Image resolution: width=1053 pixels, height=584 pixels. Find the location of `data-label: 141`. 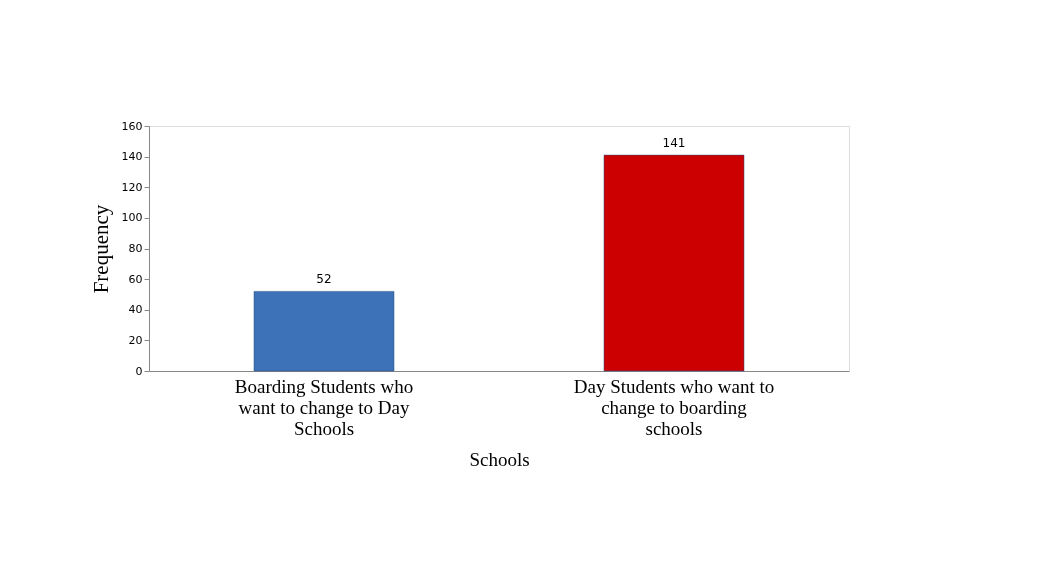

data-label: 141 is located at coordinates (674, 143).